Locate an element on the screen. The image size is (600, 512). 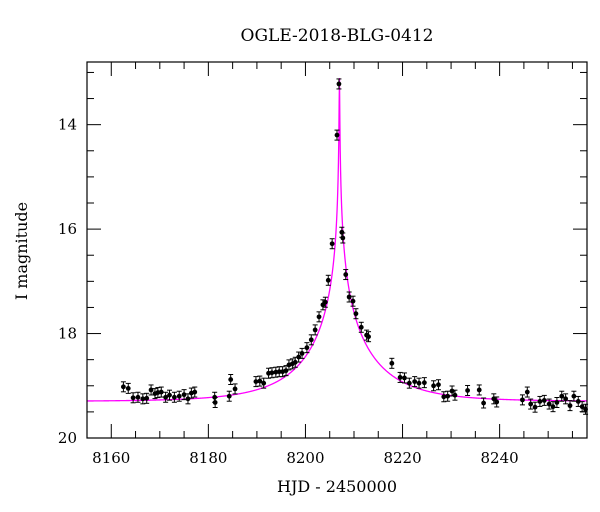
x-axis-label: HJD - 2450000 is located at coordinates (337, 486).